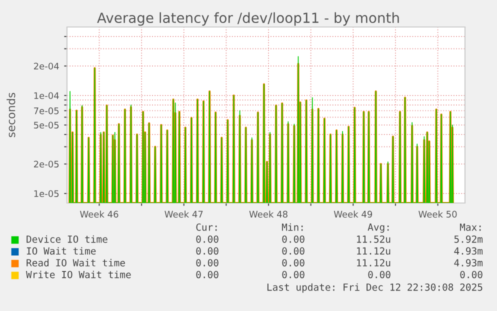  Describe the element at coordinates (374, 288) in the screenshot. I see `text: Last update: Fri Dec 12 22:30:08 2025` at that location.